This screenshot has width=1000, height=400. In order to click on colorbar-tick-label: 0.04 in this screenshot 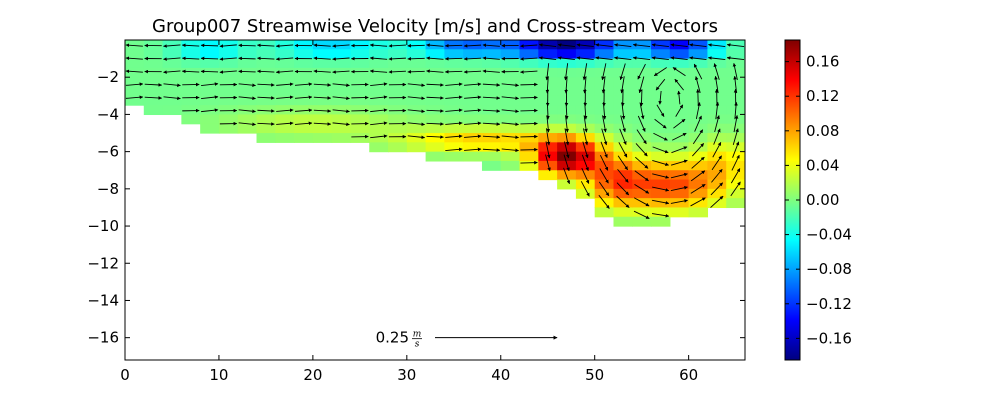, I will do `click(822, 165)`.